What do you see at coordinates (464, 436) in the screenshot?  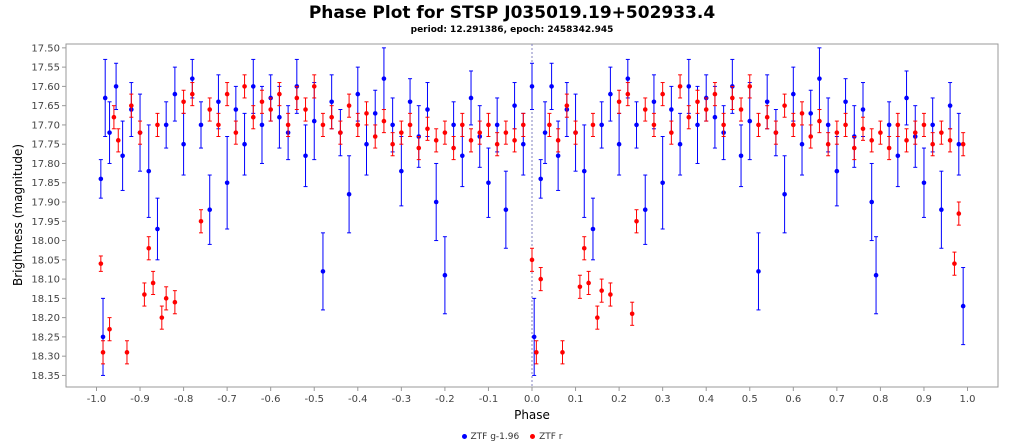 I see `legend-marker-blue` at bounding box center [464, 436].